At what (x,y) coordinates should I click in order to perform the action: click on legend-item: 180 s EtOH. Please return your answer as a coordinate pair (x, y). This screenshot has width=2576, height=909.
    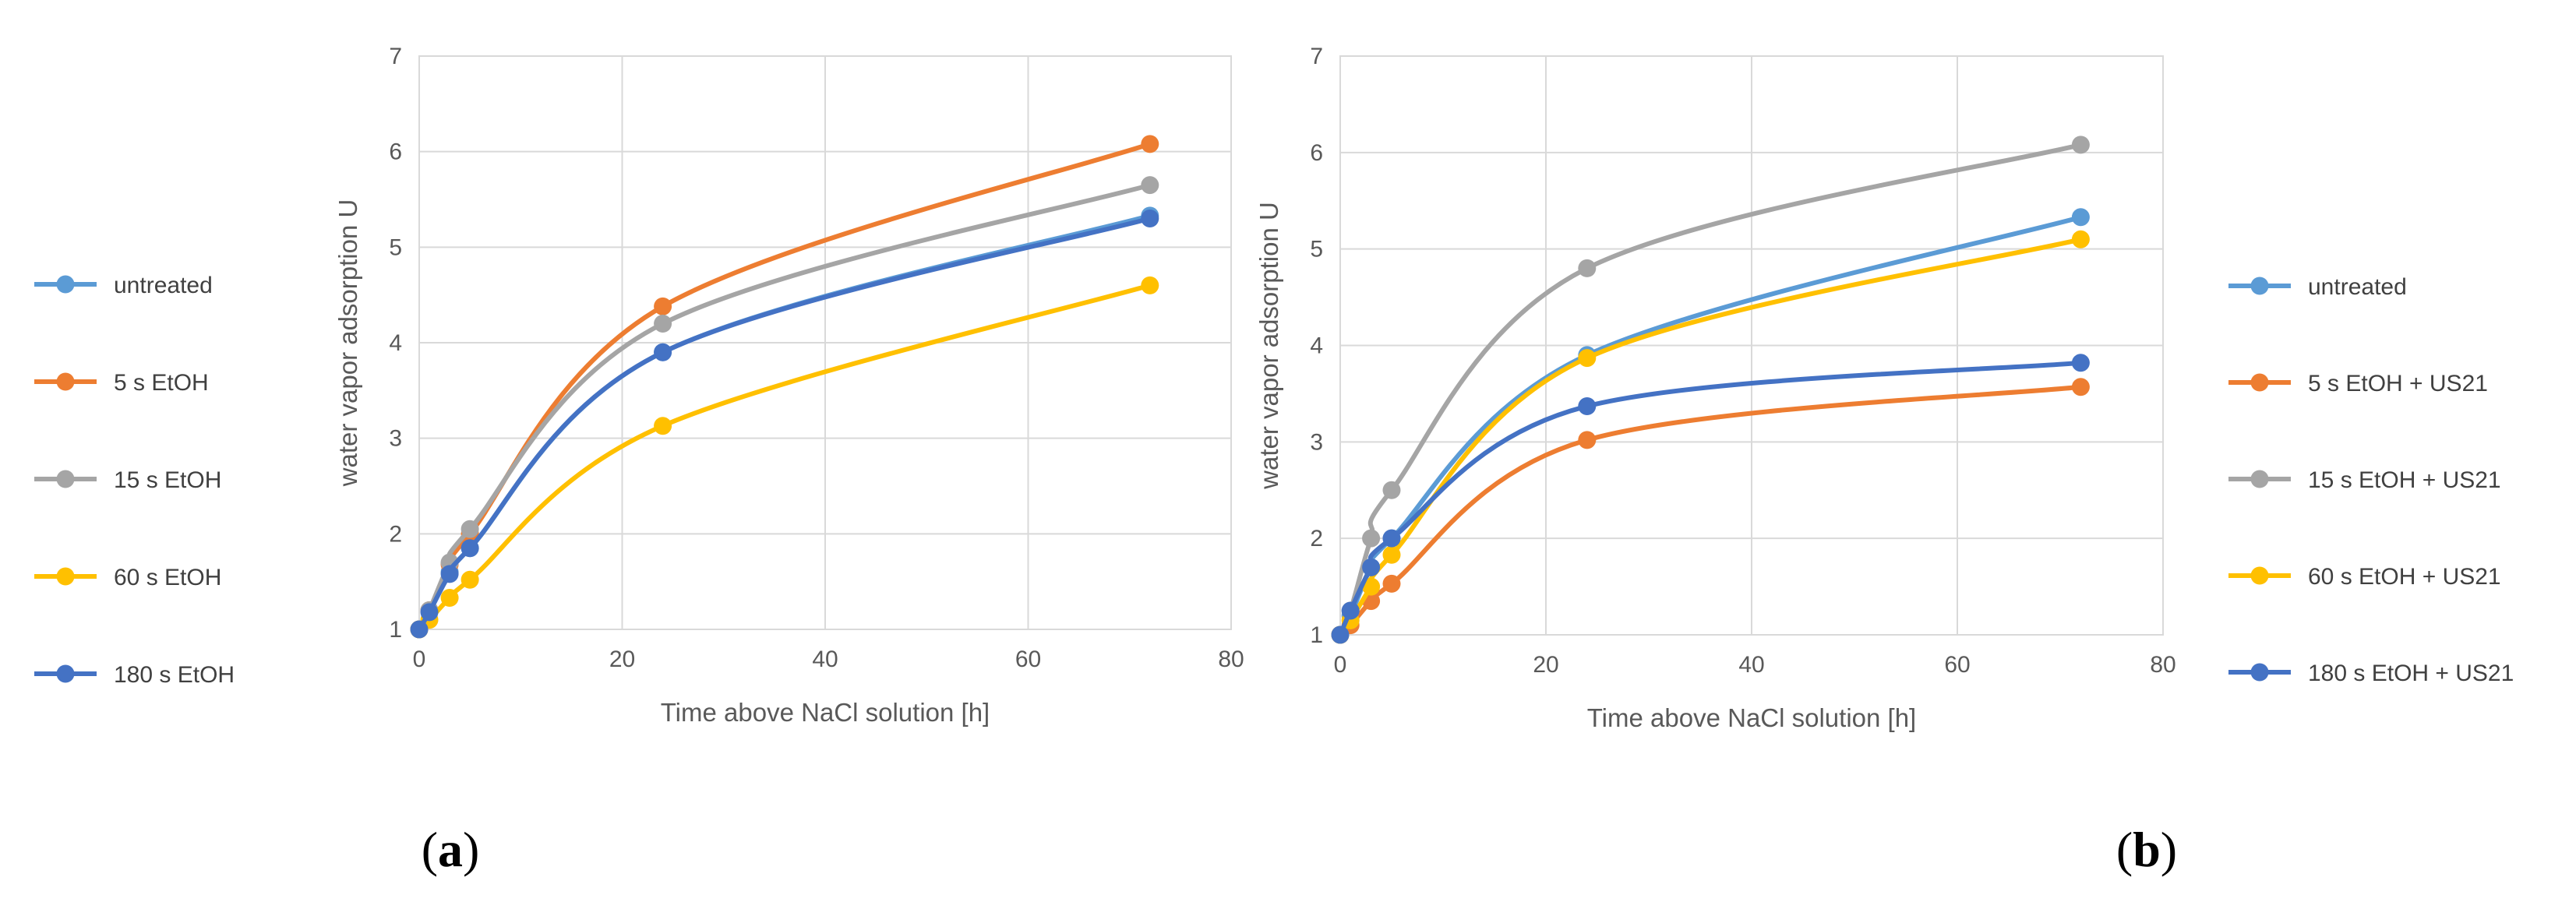
    Looking at the image, I should click on (134, 675).